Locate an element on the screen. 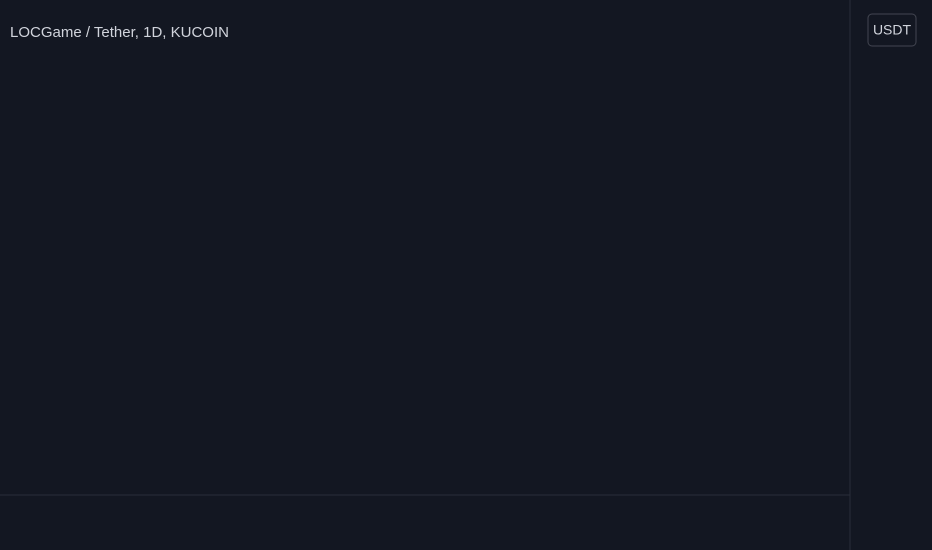 The image size is (932, 550). chart-title: LOCGame / Tether, 1D, KUCOIN is located at coordinates (119, 32).